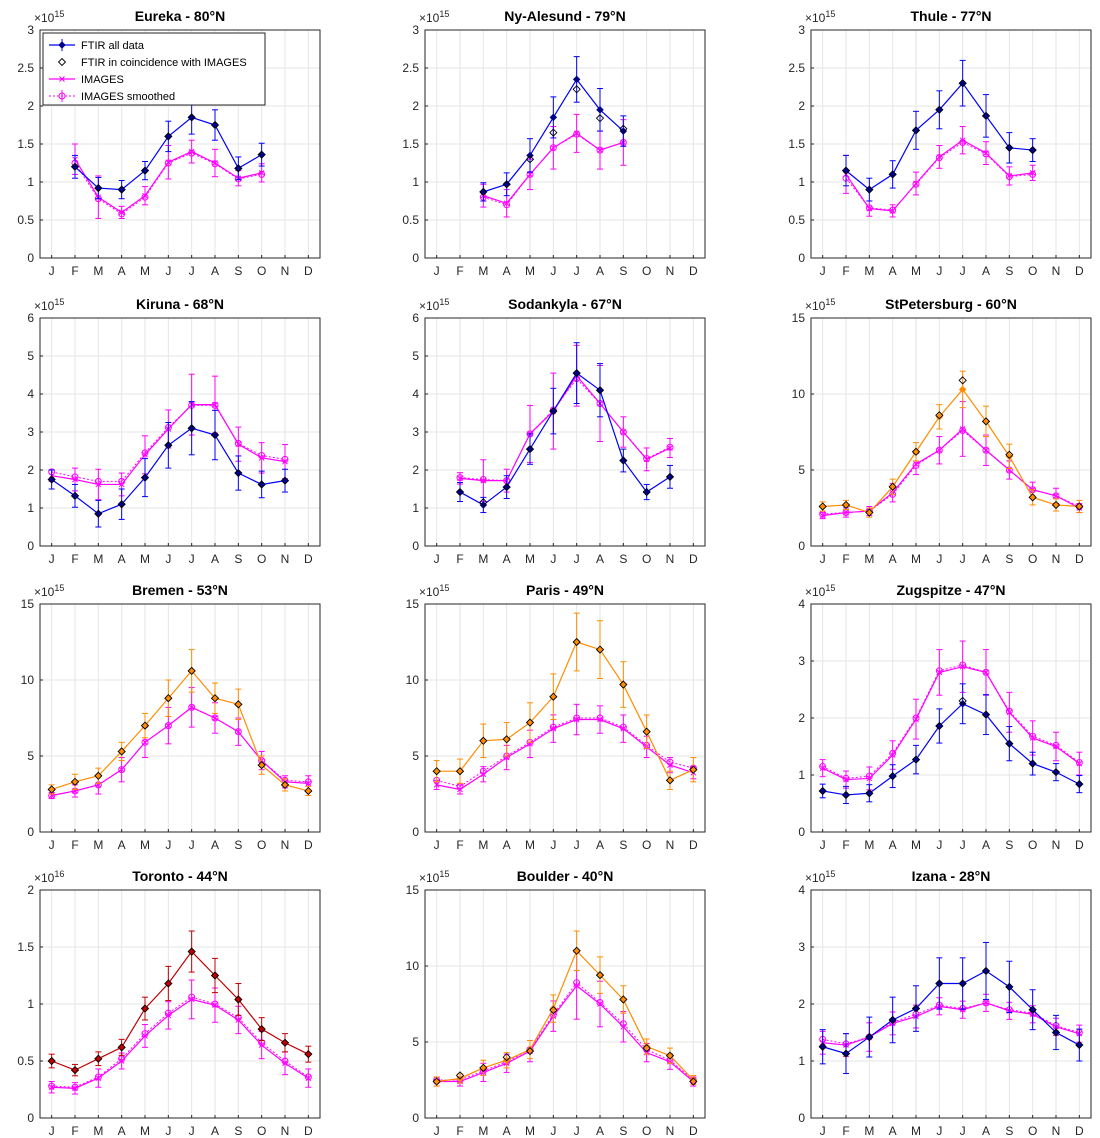 The height and width of the screenshot is (1138, 1100). Describe the element at coordinates (30, 508) in the screenshot. I see `y-tick-label: 1` at that location.